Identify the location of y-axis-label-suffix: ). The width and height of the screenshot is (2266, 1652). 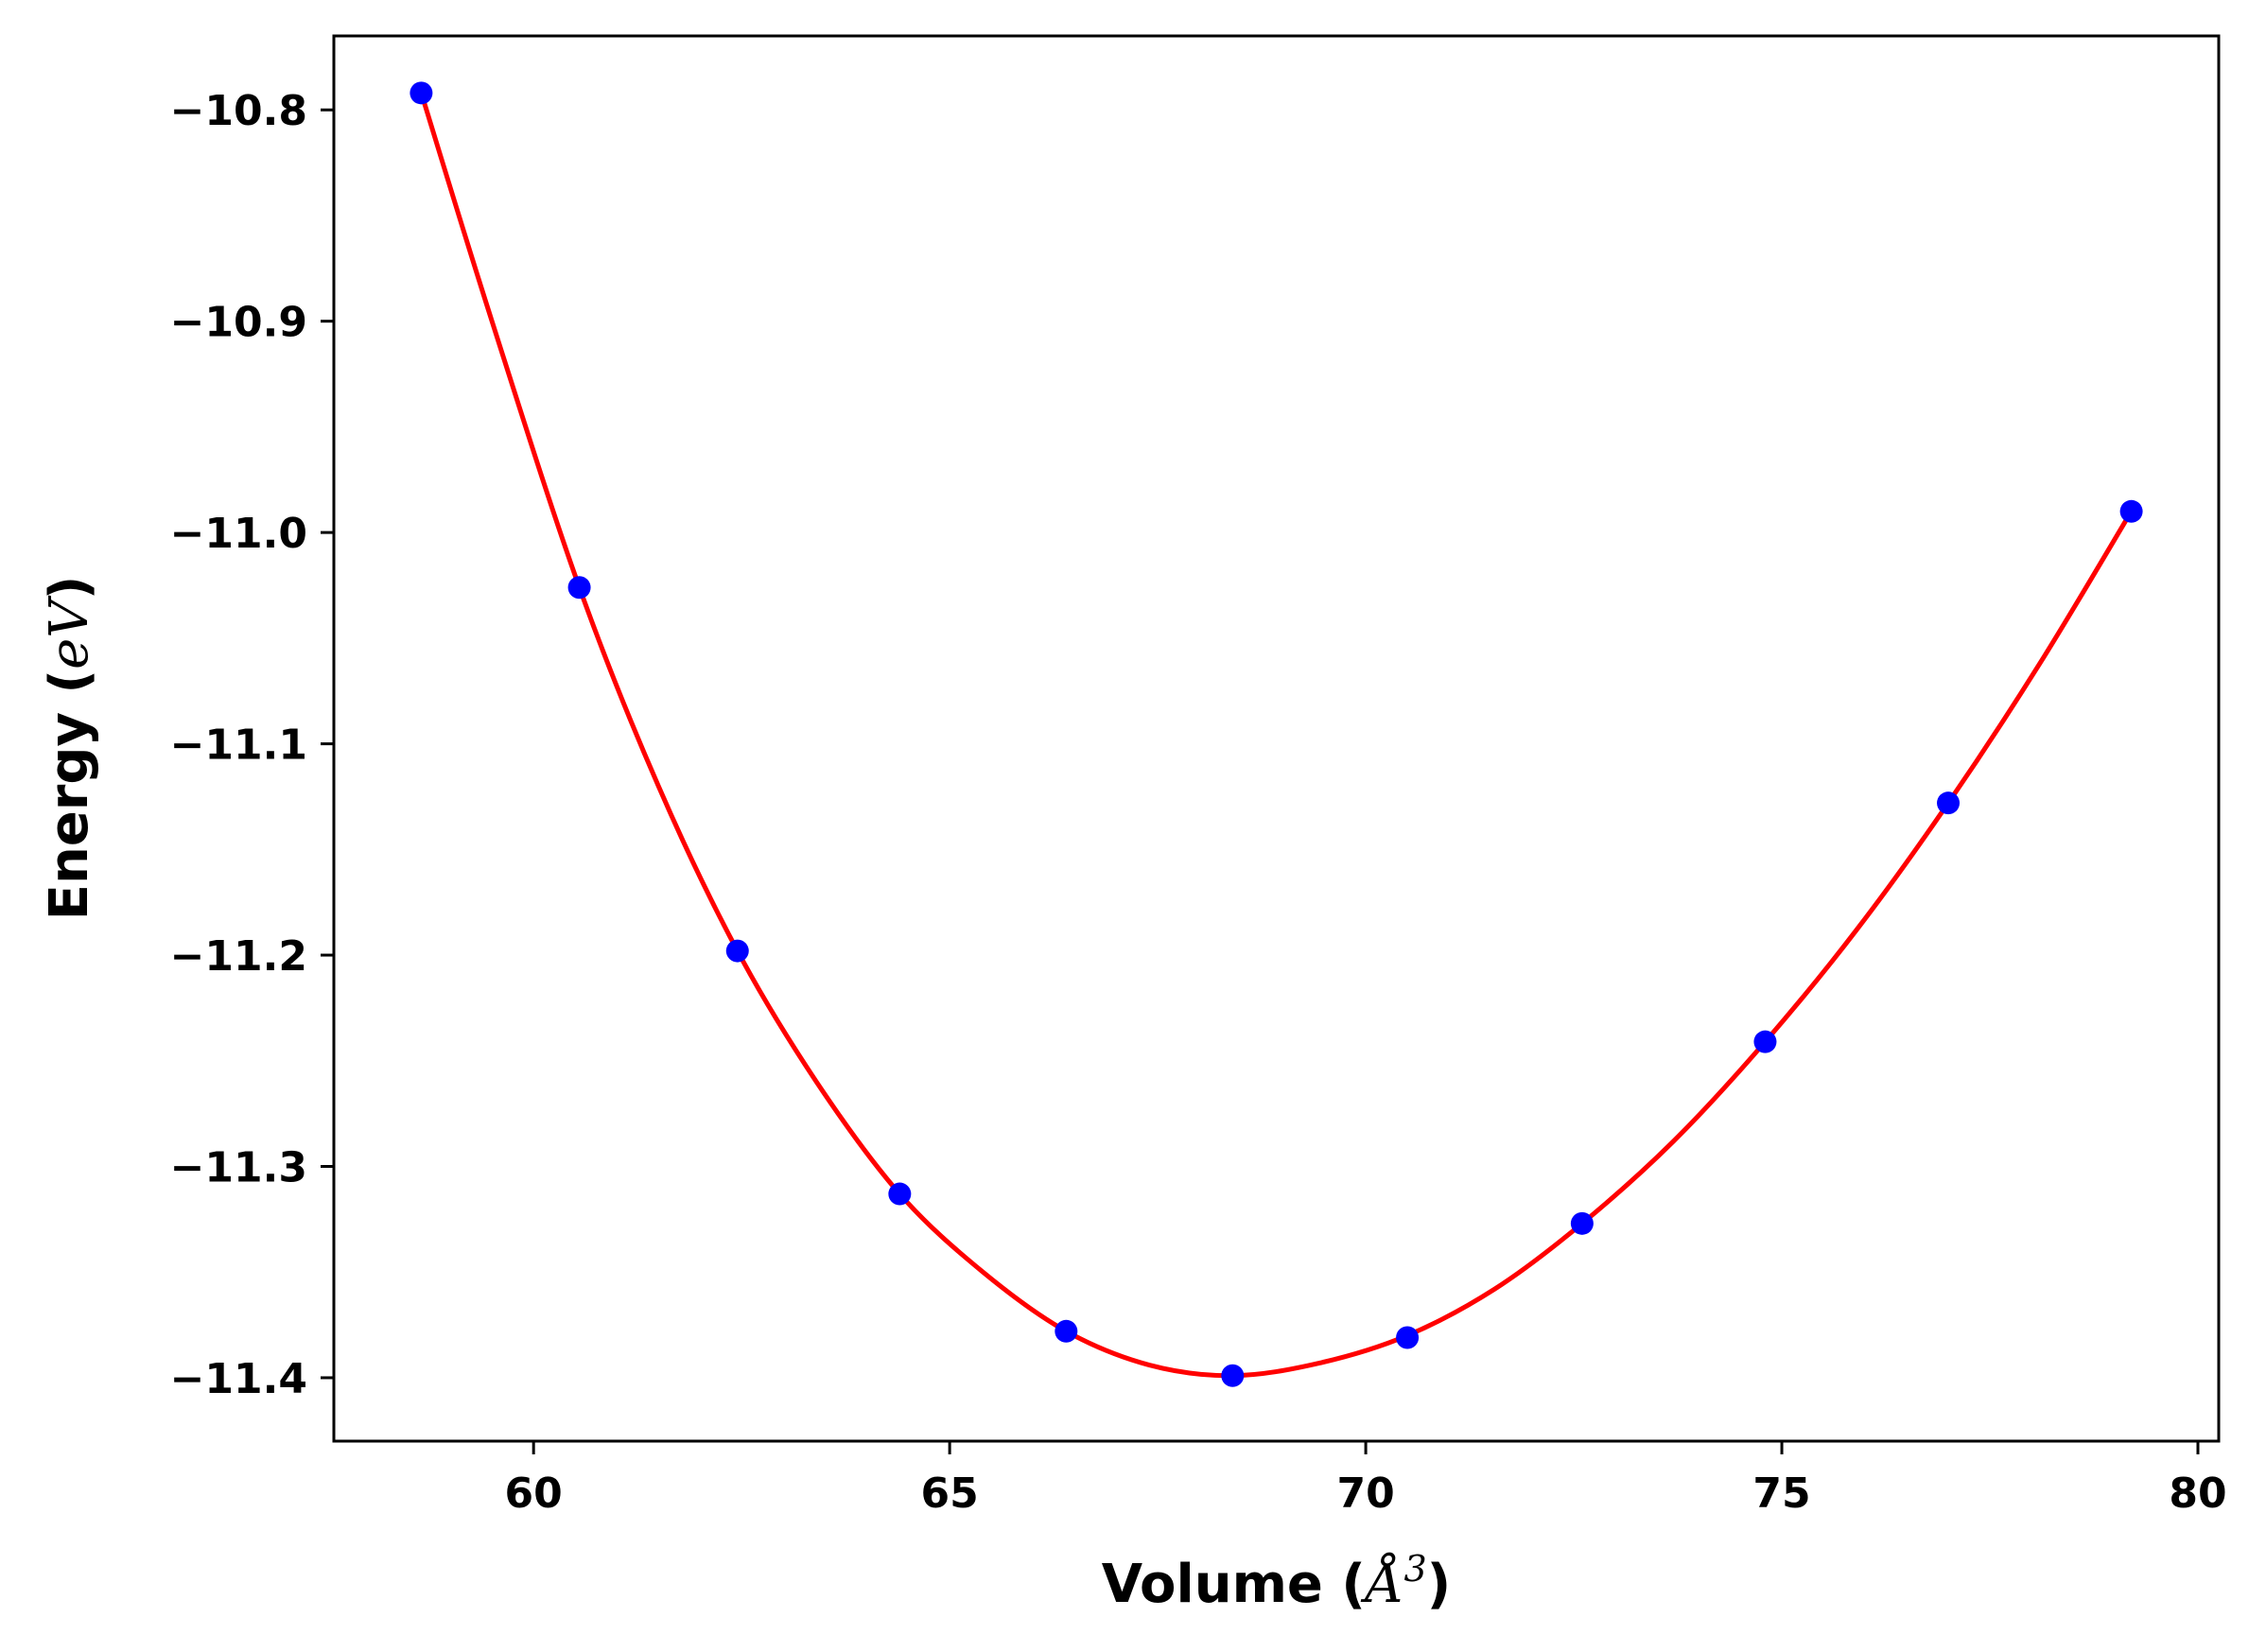
(70, 588).